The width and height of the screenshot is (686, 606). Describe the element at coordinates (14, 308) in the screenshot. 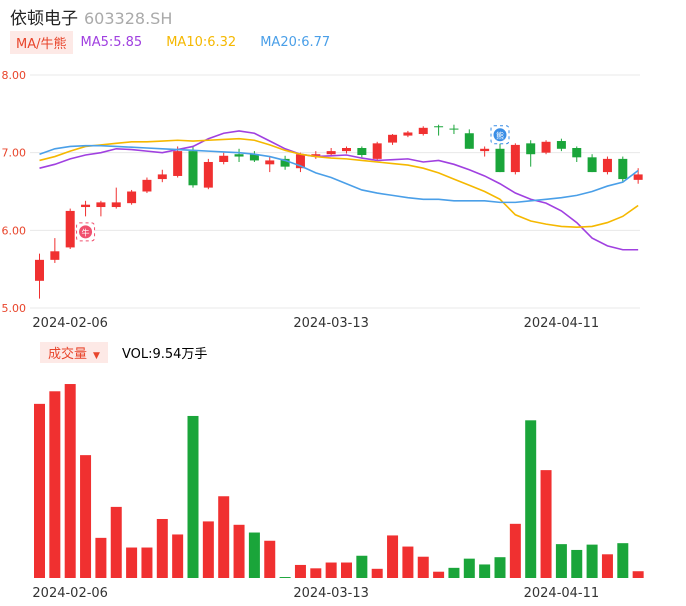

I see `y-tick-label: 5.00` at that location.